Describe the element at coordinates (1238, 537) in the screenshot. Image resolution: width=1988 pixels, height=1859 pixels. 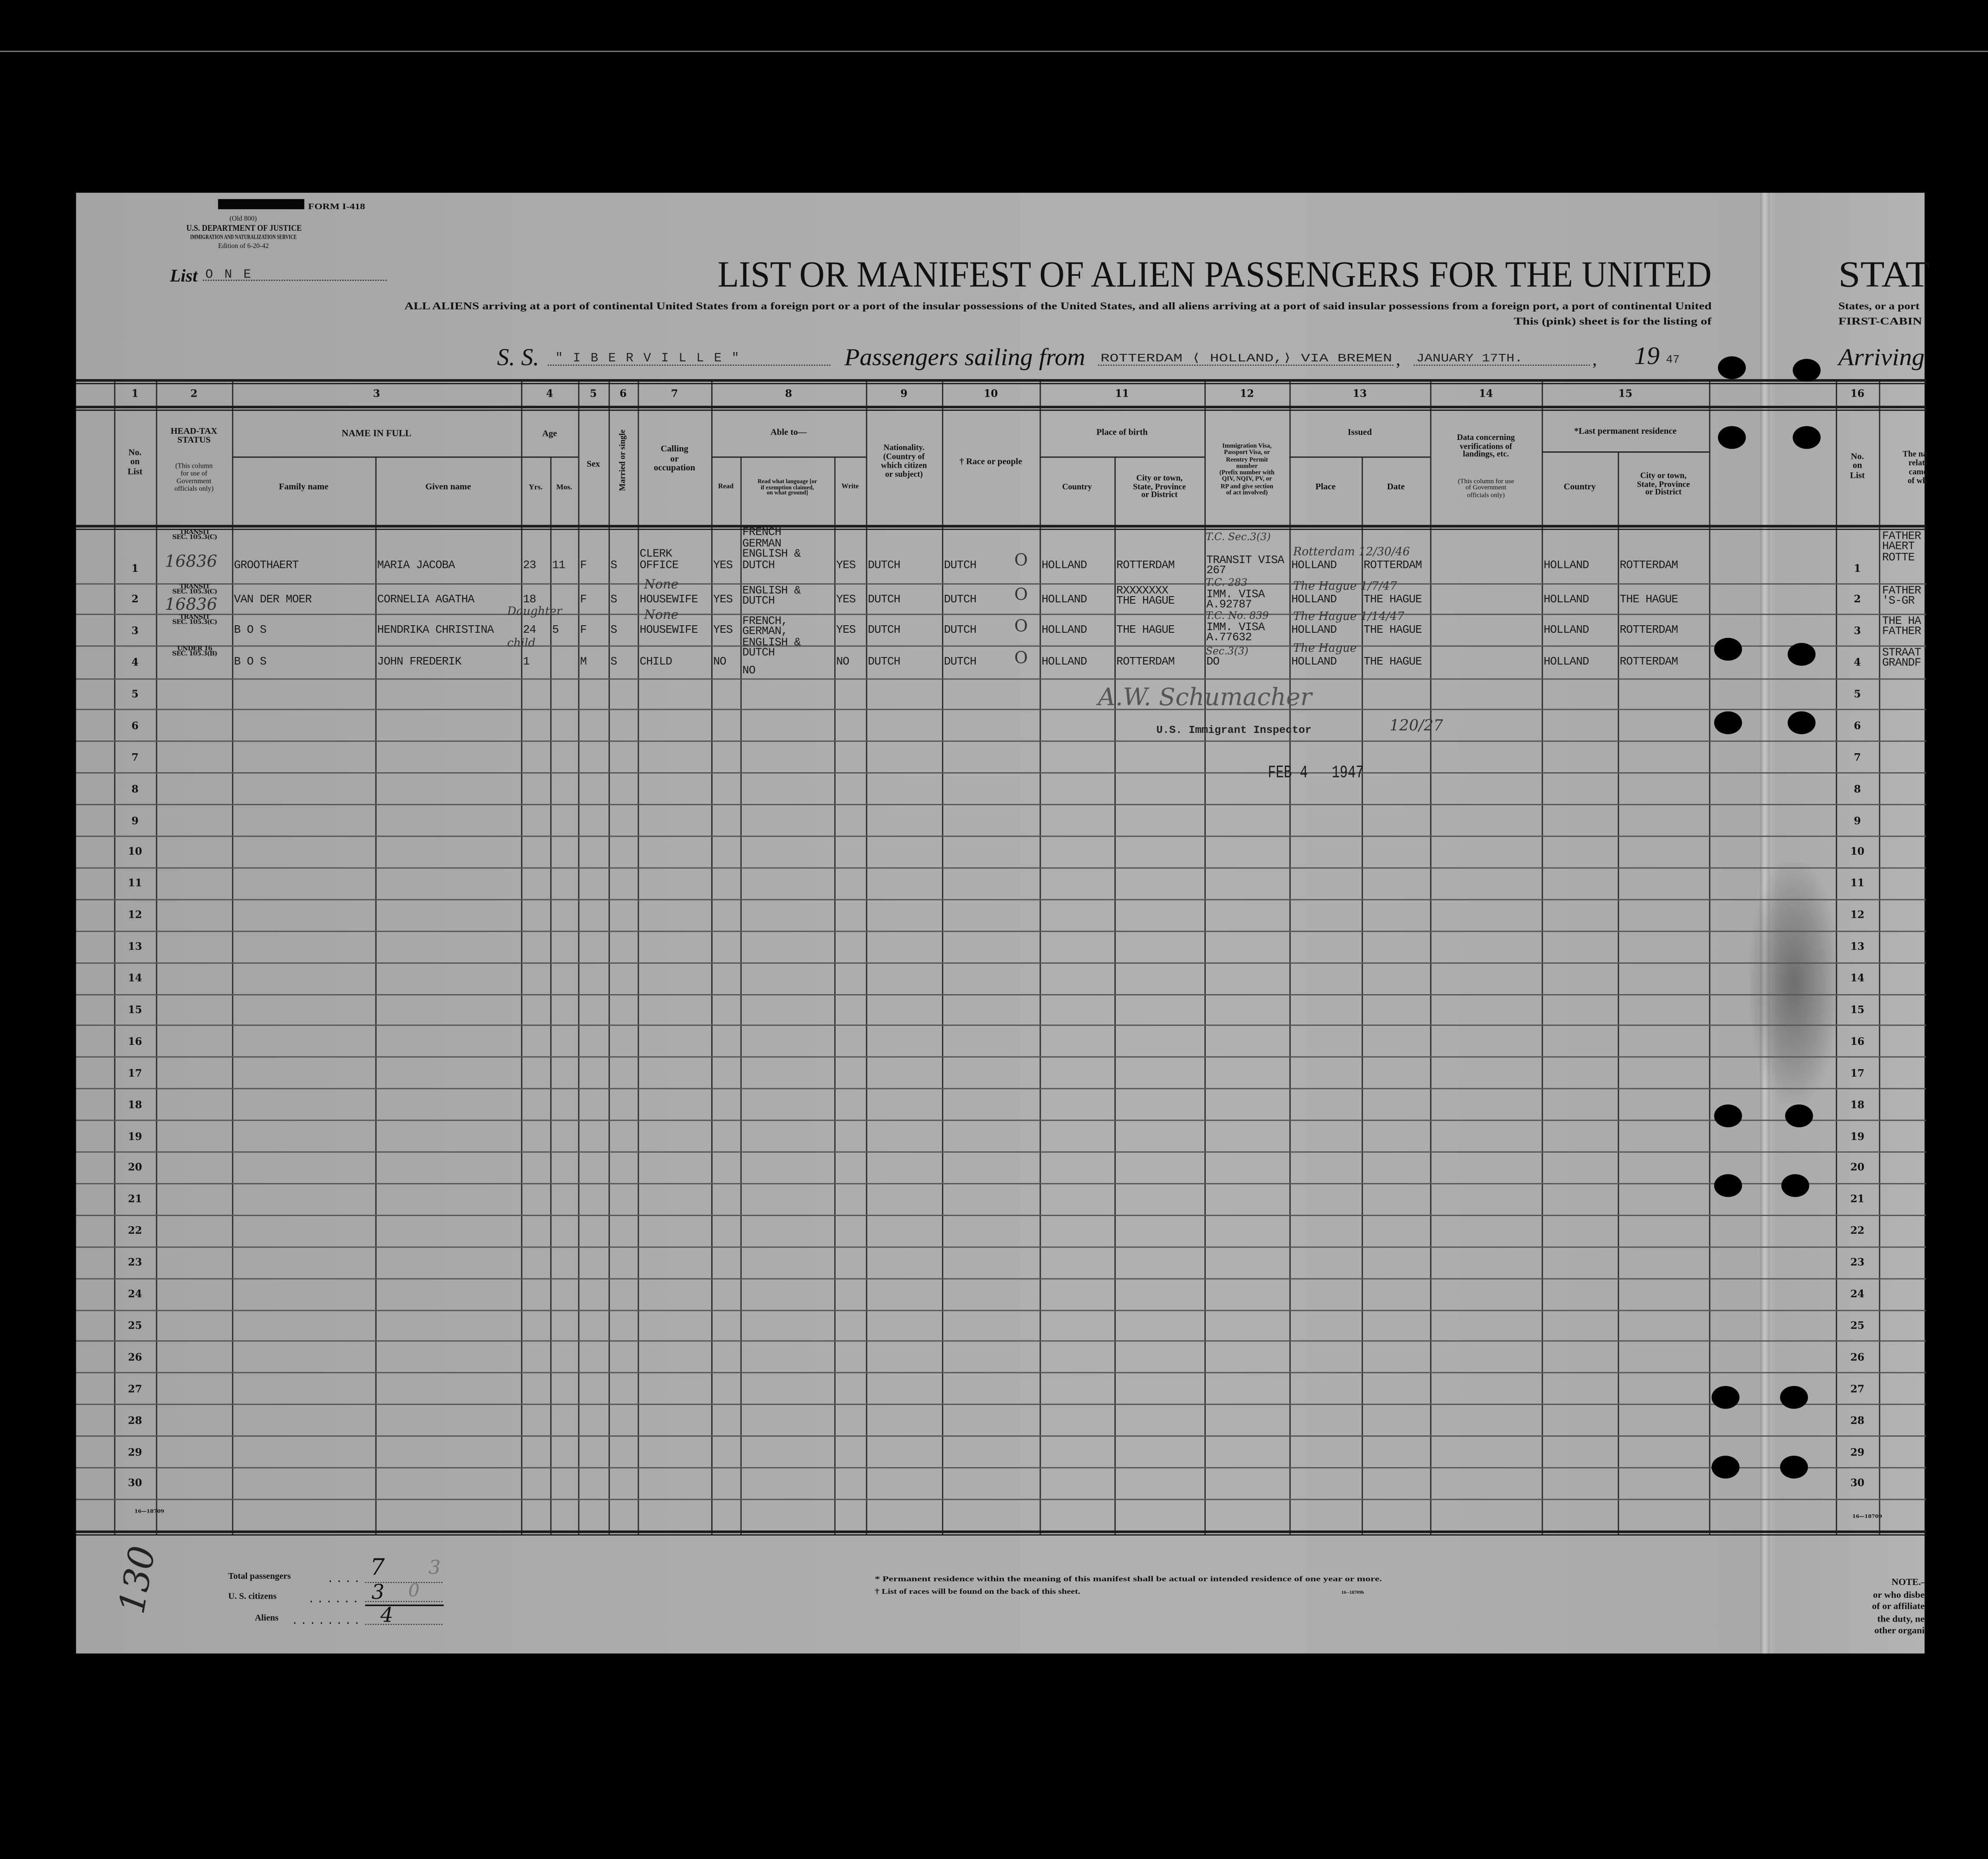
I see `visa-hand-note: T.C. Sec.3(3)` at that location.